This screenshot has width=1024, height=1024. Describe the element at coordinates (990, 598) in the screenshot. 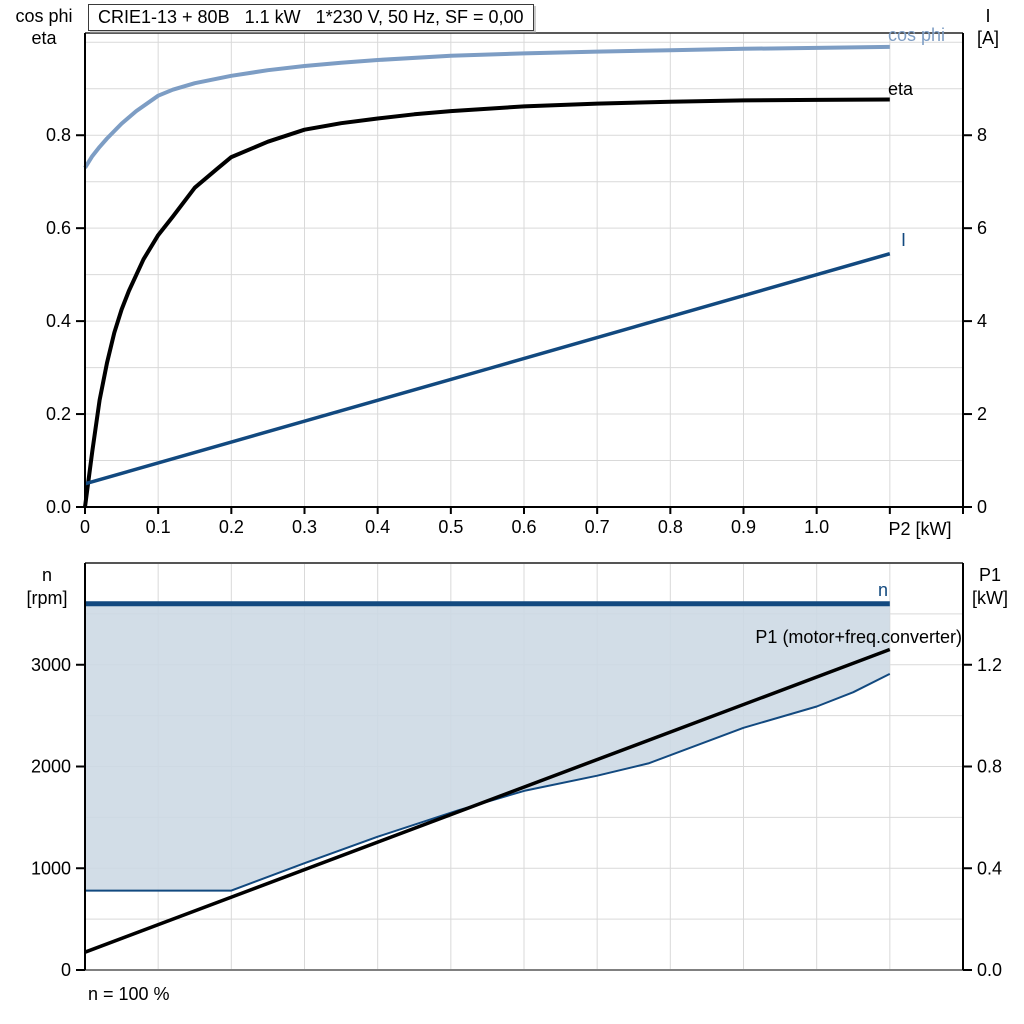

I see `bottom-right-axis-title-line2: [kW]` at that location.